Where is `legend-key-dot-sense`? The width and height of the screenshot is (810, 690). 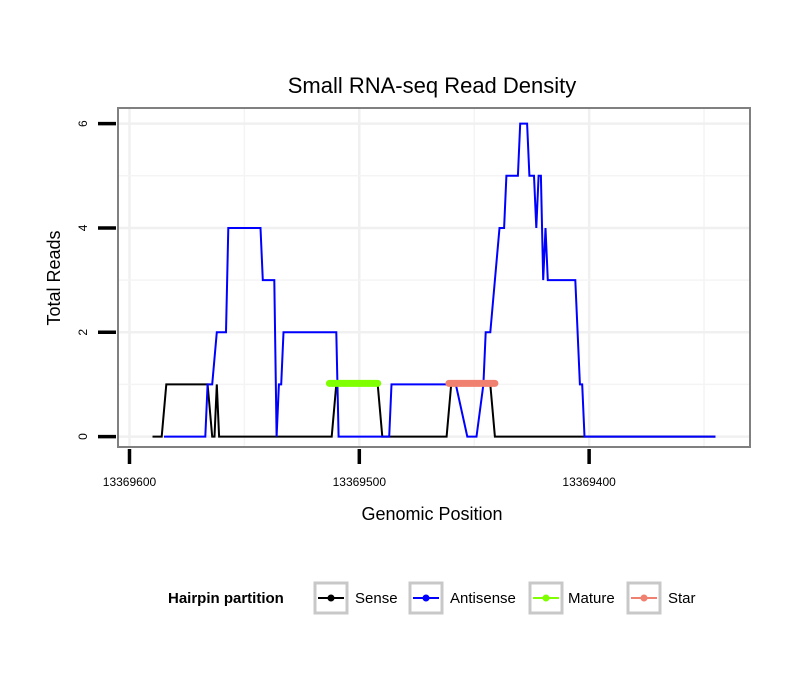
legend-key-dot-sense is located at coordinates (331, 598).